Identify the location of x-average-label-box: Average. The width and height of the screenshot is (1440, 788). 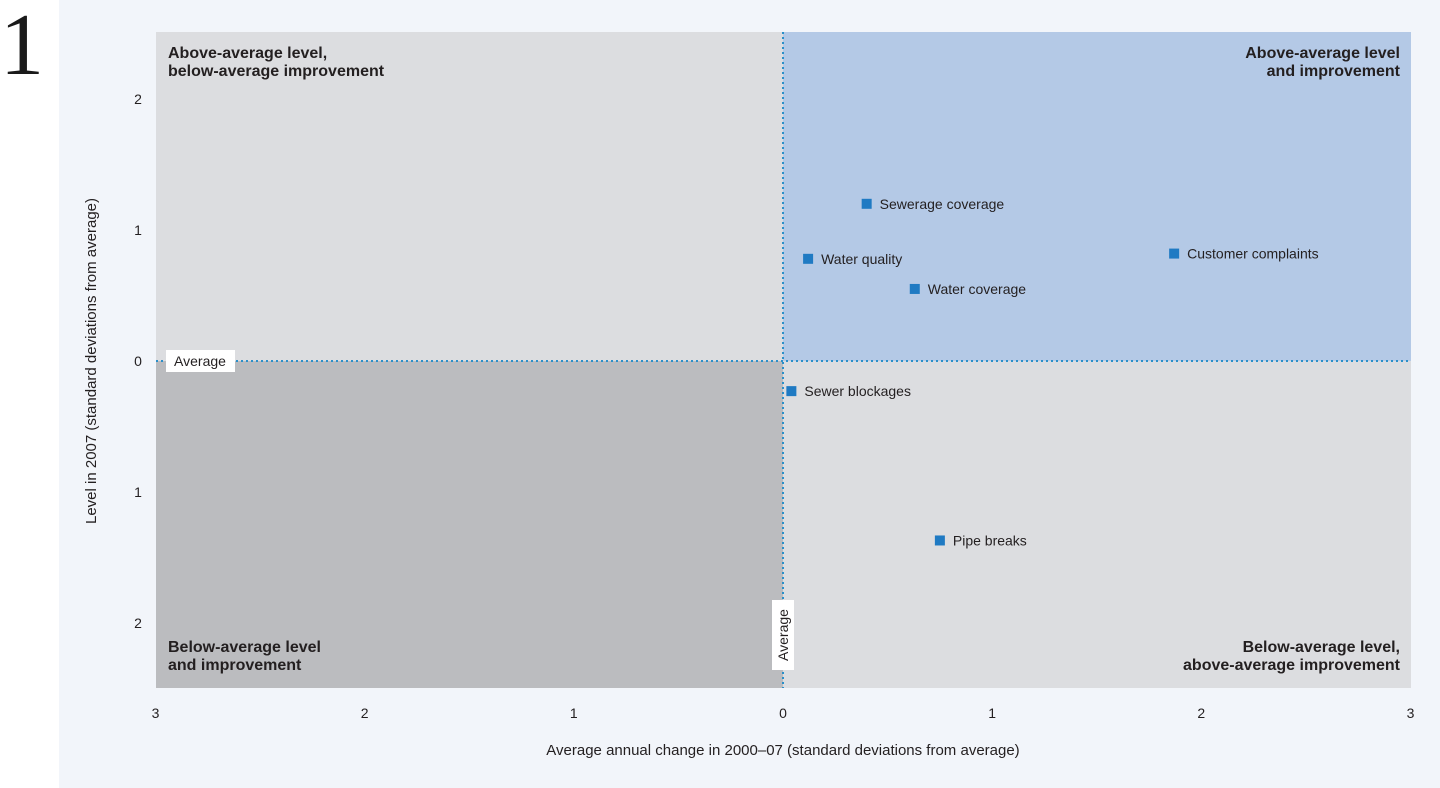
(783, 635).